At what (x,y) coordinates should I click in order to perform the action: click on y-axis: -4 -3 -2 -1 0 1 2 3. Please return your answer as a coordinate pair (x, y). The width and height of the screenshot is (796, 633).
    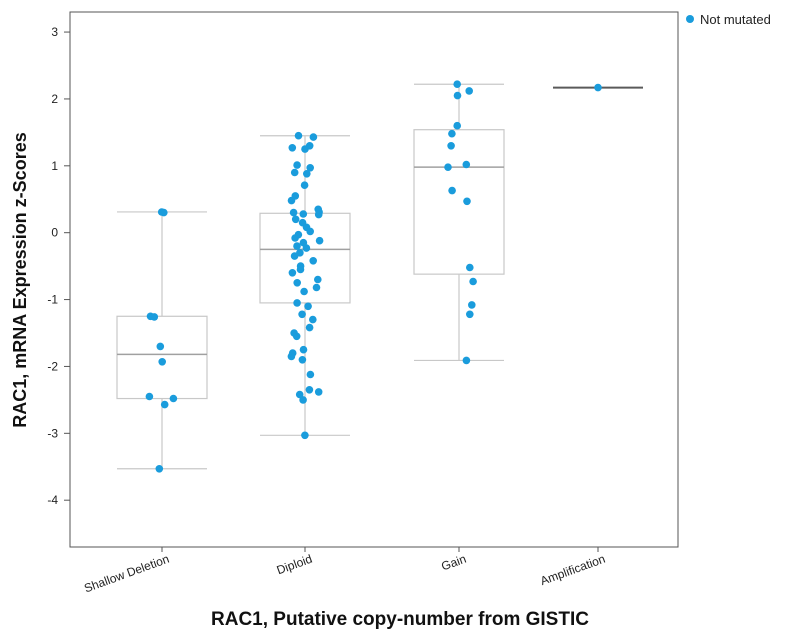
    Looking at the image, I should click on (58, 266).